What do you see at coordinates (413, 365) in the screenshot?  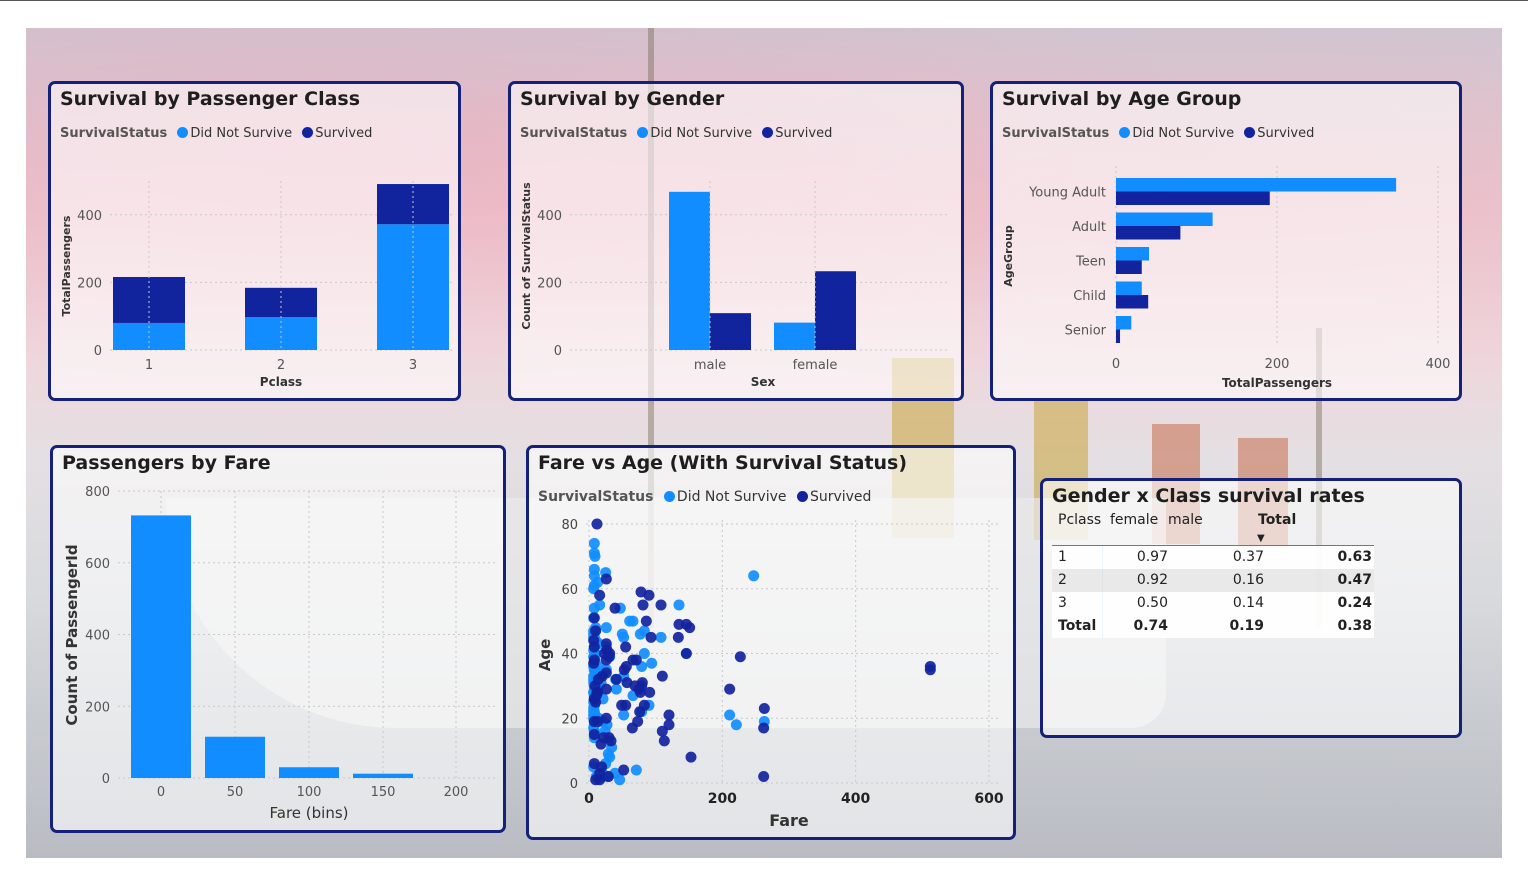 I see `x-tick-label: 3` at bounding box center [413, 365].